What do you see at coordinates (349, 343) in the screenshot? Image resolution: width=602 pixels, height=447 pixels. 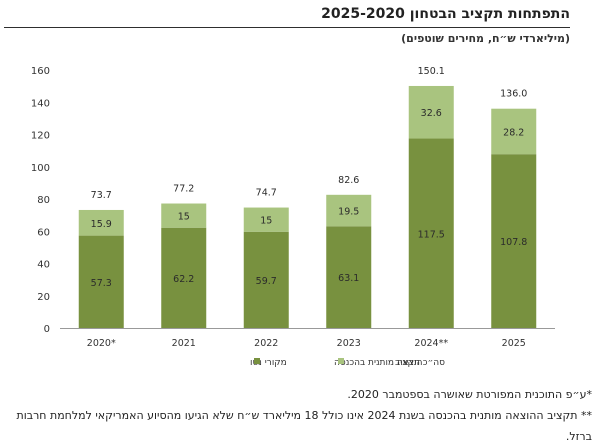 I see `x-tick-label-3: 2023` at bounding box center [349, 343].